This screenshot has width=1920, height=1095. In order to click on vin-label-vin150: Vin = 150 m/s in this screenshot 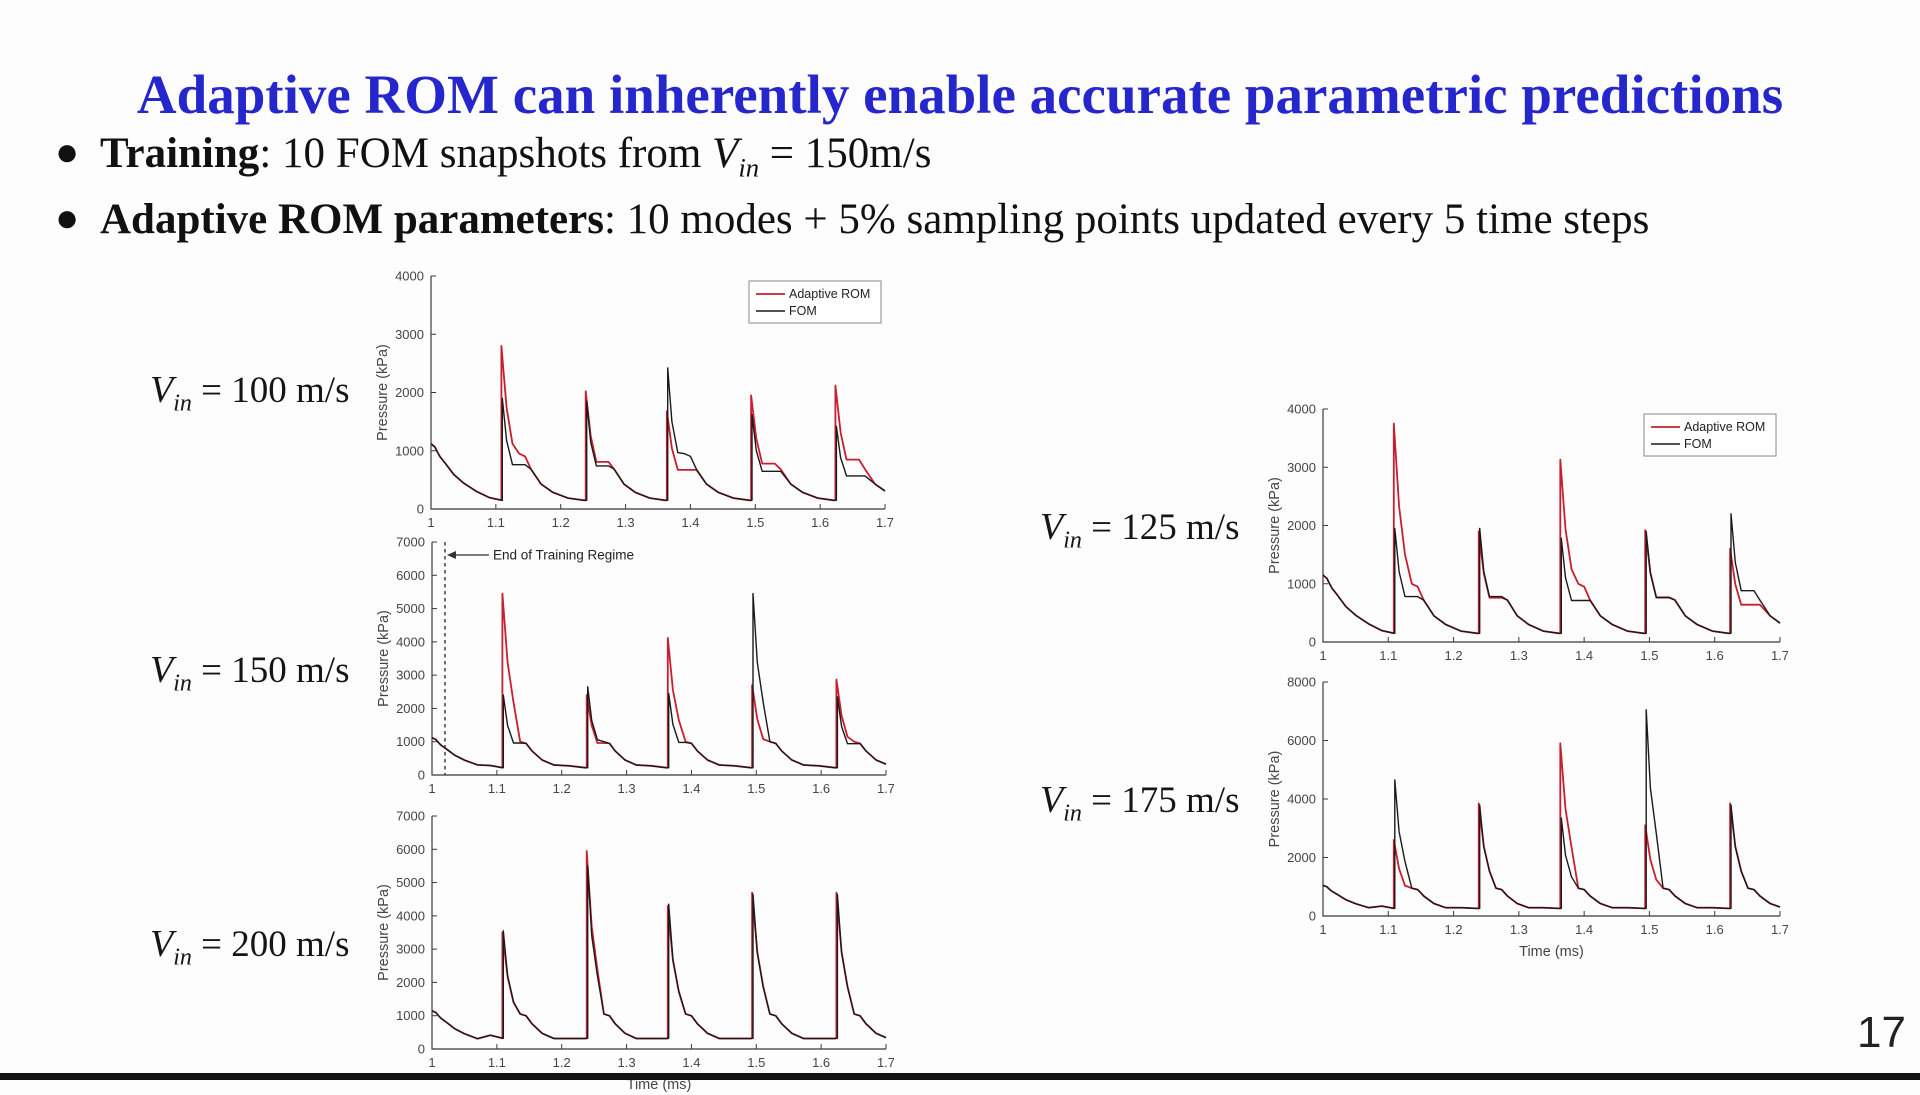, I will do `click(250, 673)`.